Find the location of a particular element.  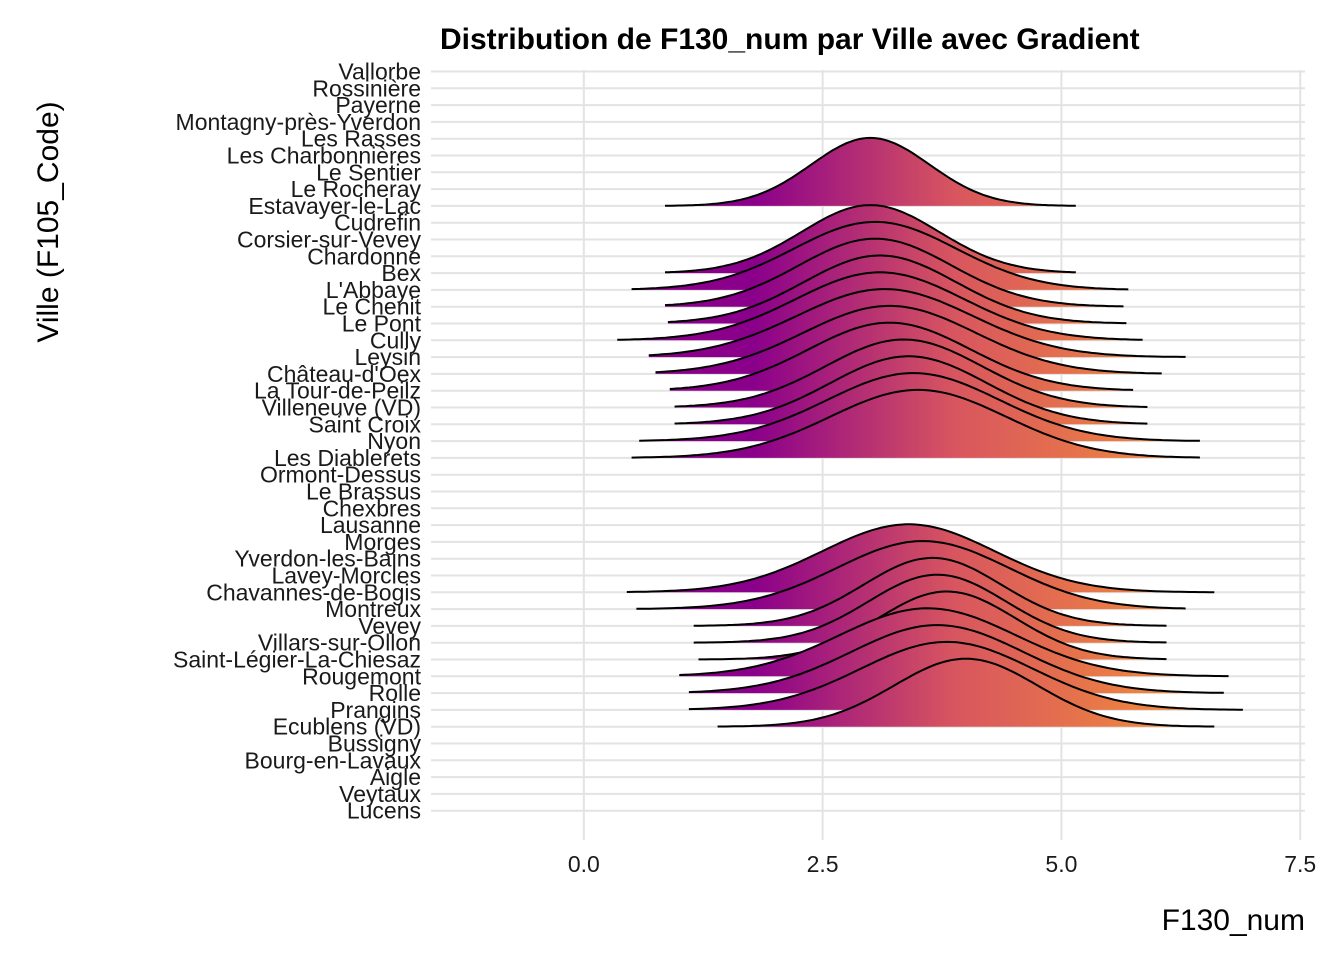

ridge-estavayer-le-lac is located at coordinates (870, 171).